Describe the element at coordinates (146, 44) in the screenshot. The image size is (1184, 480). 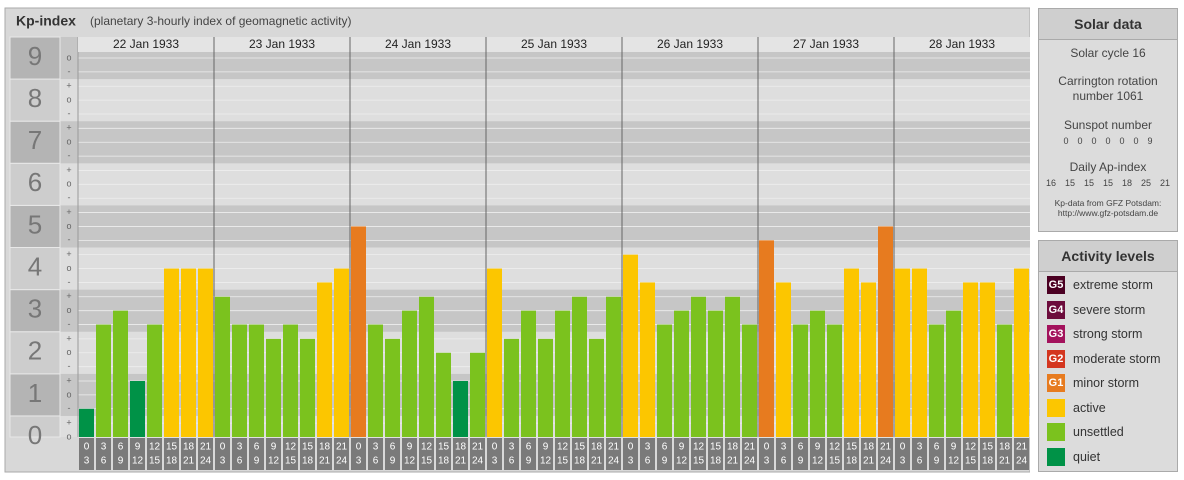
I see `day-label: 22 Jan 1933` at that location.